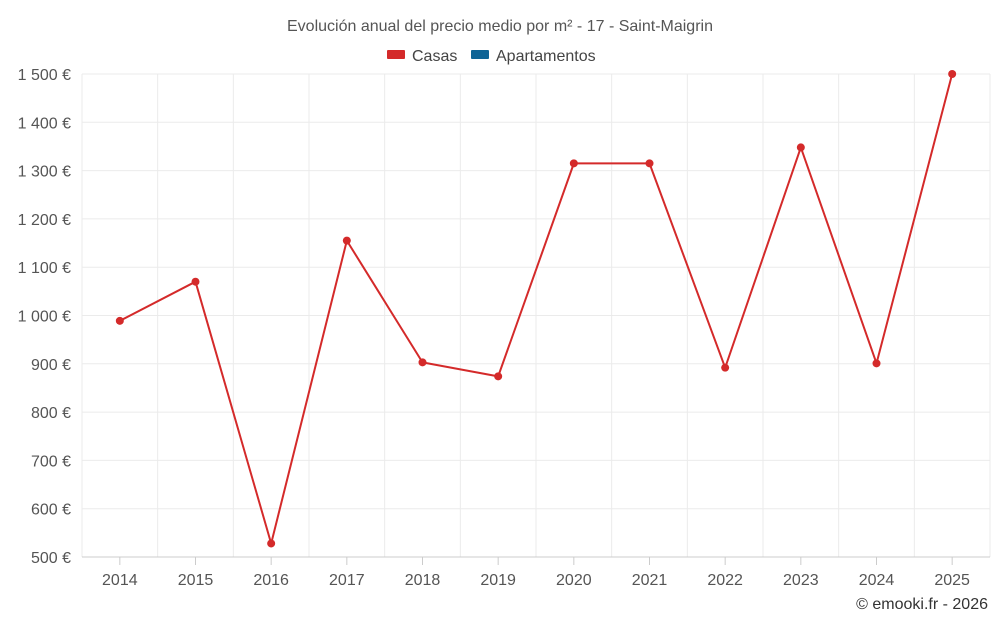 This screenshot has width=1000, height=625. Describe the element at coordinates (498, 580) in the screenshot. I see `x-tick-label: 2019` at that location.